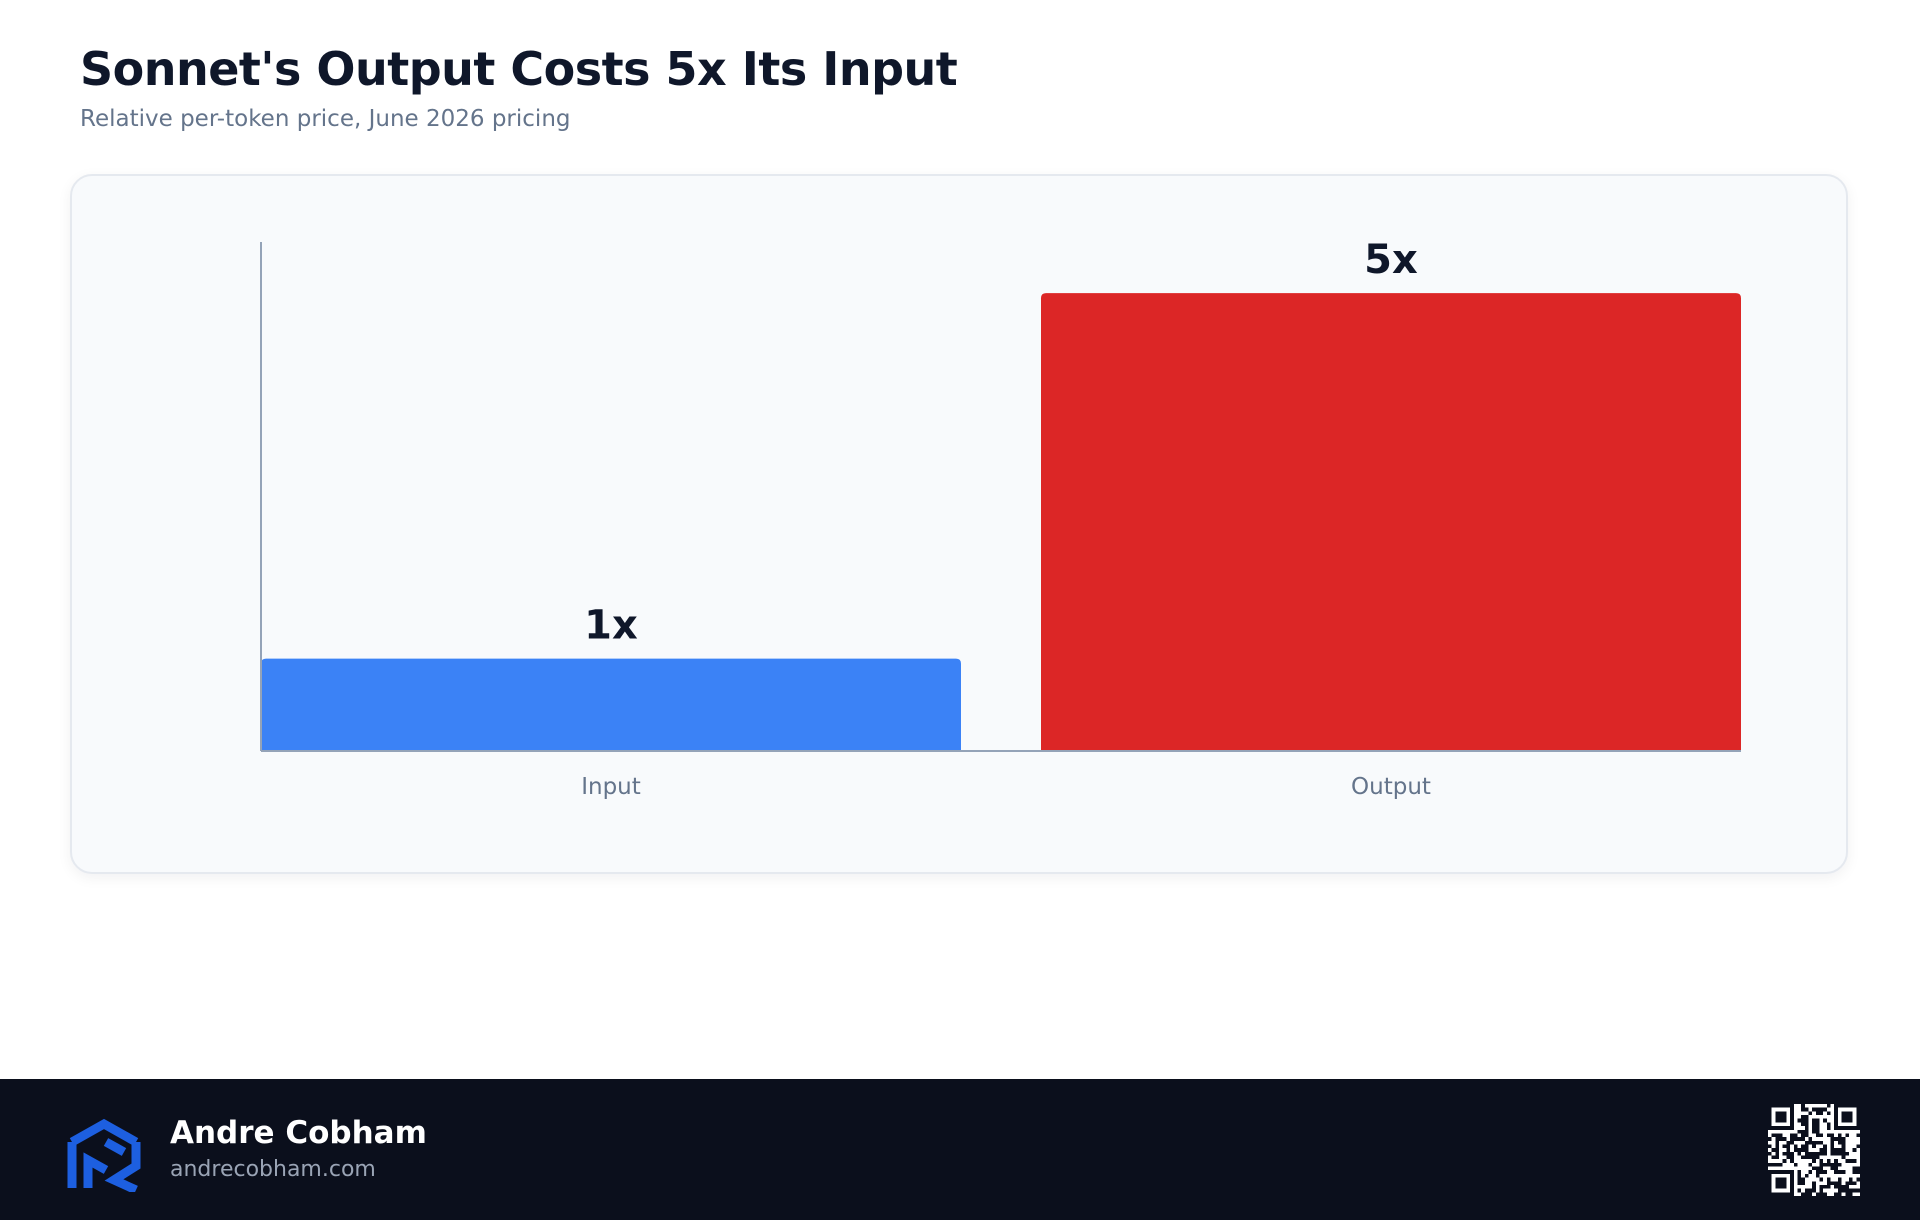  Describe the element at coordinates (960, 1149) in the screenshot. I see `footer: Andre Cobham andrecobham.com` at that location.